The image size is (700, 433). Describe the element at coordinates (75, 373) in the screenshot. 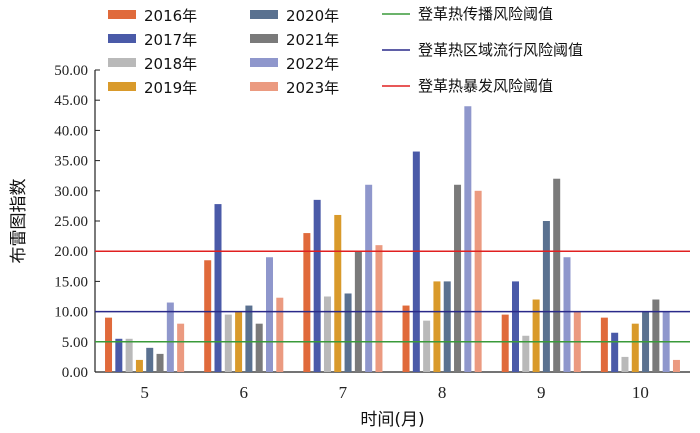

I see `y-tick-label: 0.00` at that location.